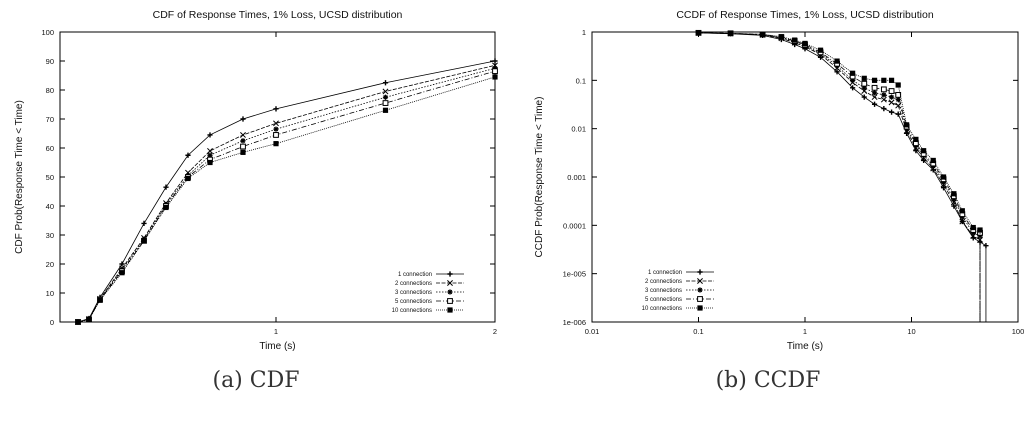  I want to click on x-tick-label: 0.01, so click(592, 331).